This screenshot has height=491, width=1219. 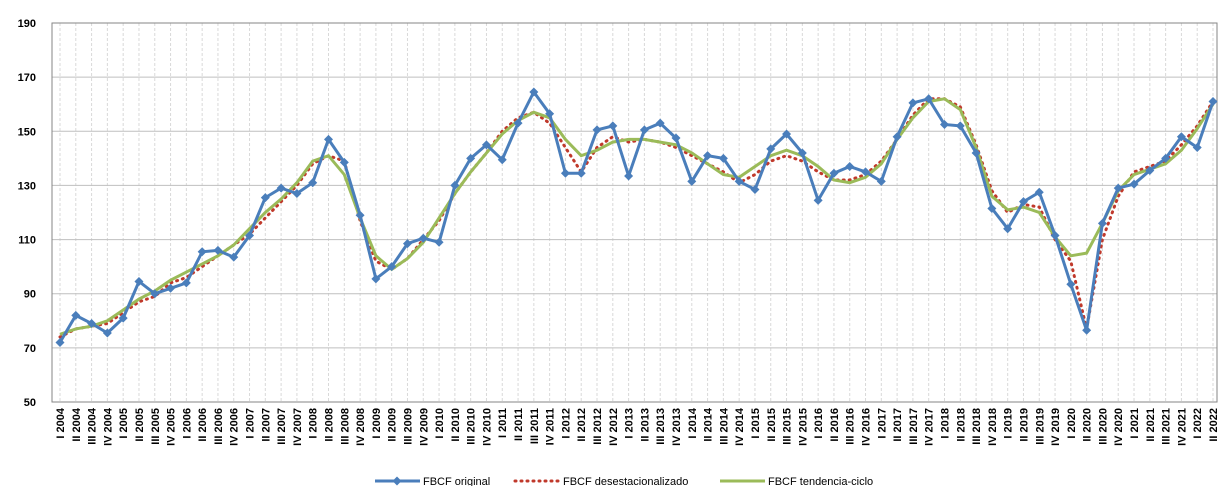 What do you see at coordinates (282, 426) in the screenshot?
I see `x-tick-label: III 2007` at bounding box center [282, 426].